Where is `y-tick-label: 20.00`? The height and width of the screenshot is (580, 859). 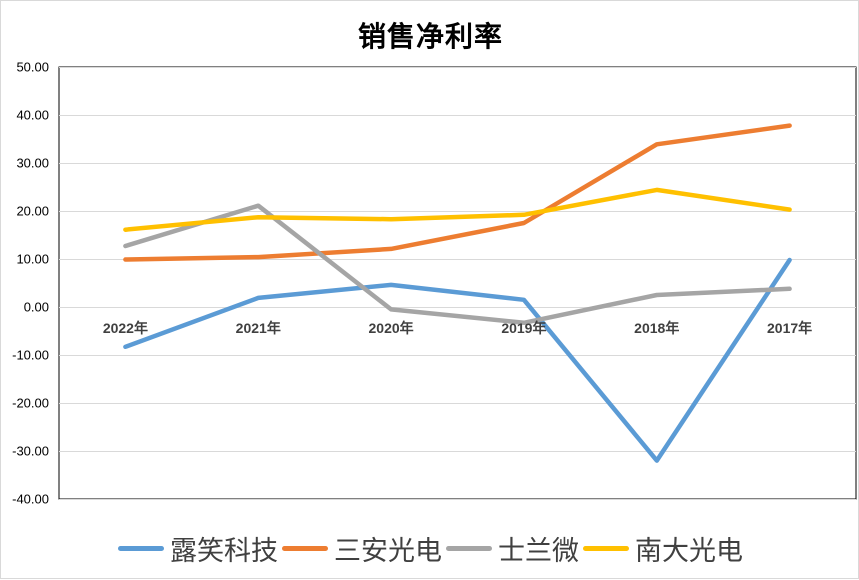 y-tick-label: 20.00 is located at coordinates (32, 211).